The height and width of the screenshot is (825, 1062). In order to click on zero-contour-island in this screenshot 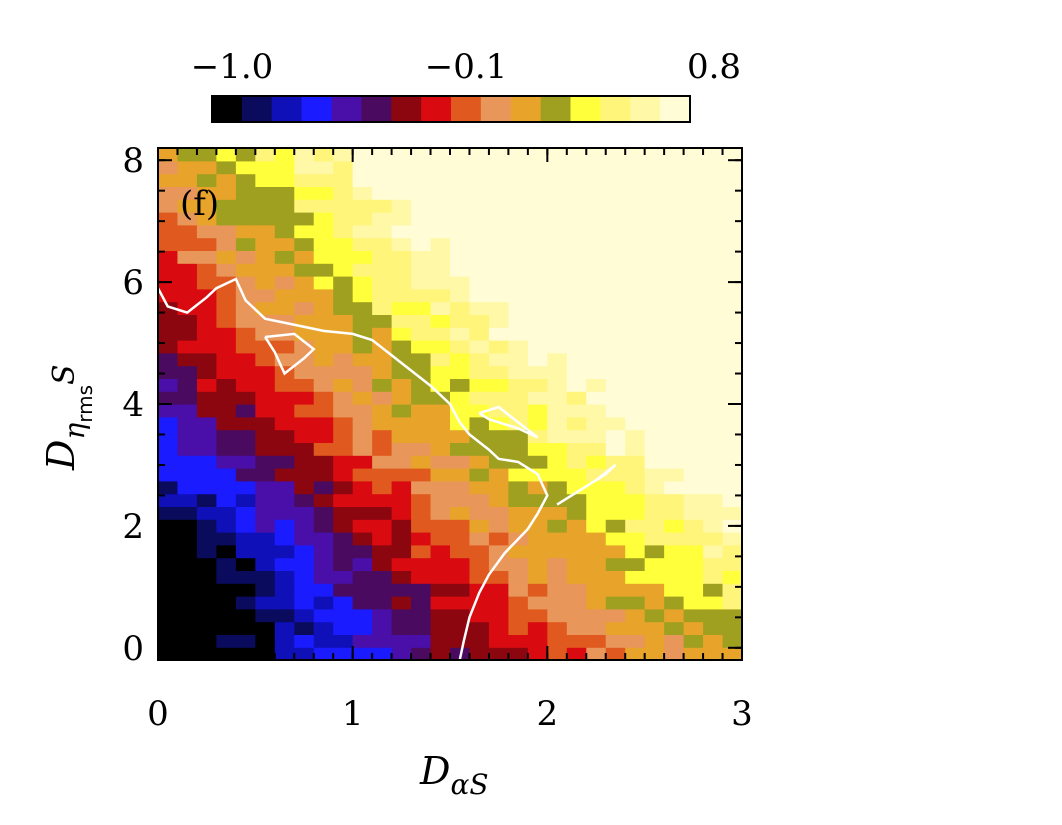, I will do `click(586, 484)`.